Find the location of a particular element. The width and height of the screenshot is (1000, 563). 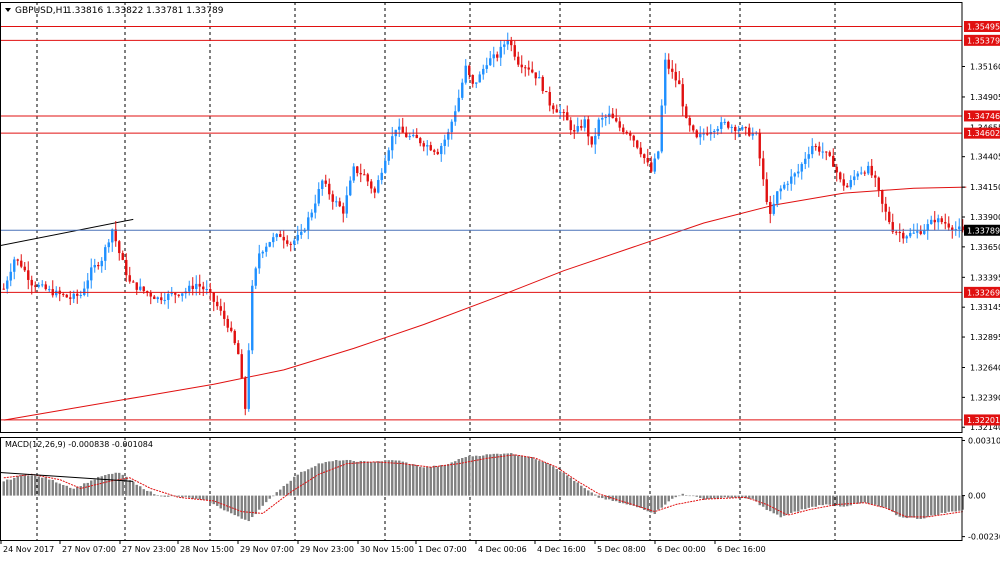

y-tick-label: 1.34150 is located at coordinates (985, 187).